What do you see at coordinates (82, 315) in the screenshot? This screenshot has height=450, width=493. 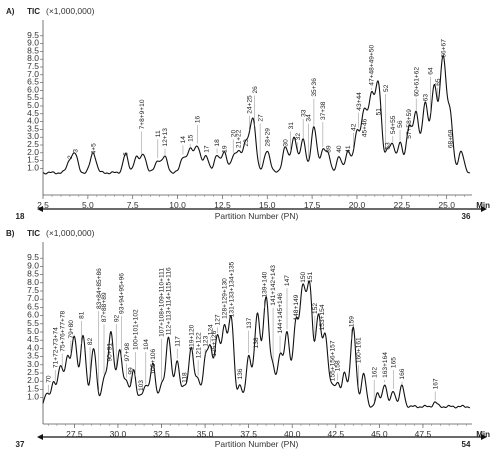 I see `peak-label: 81` at bounding box center [82, 315].